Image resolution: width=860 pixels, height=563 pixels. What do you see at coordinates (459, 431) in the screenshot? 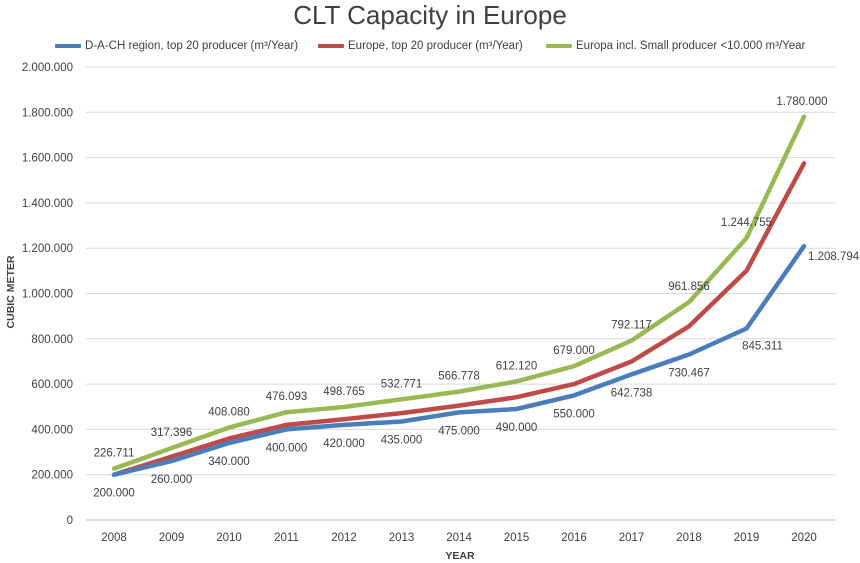
I see `data-label: 475.000` at bounding box center [459, 431].